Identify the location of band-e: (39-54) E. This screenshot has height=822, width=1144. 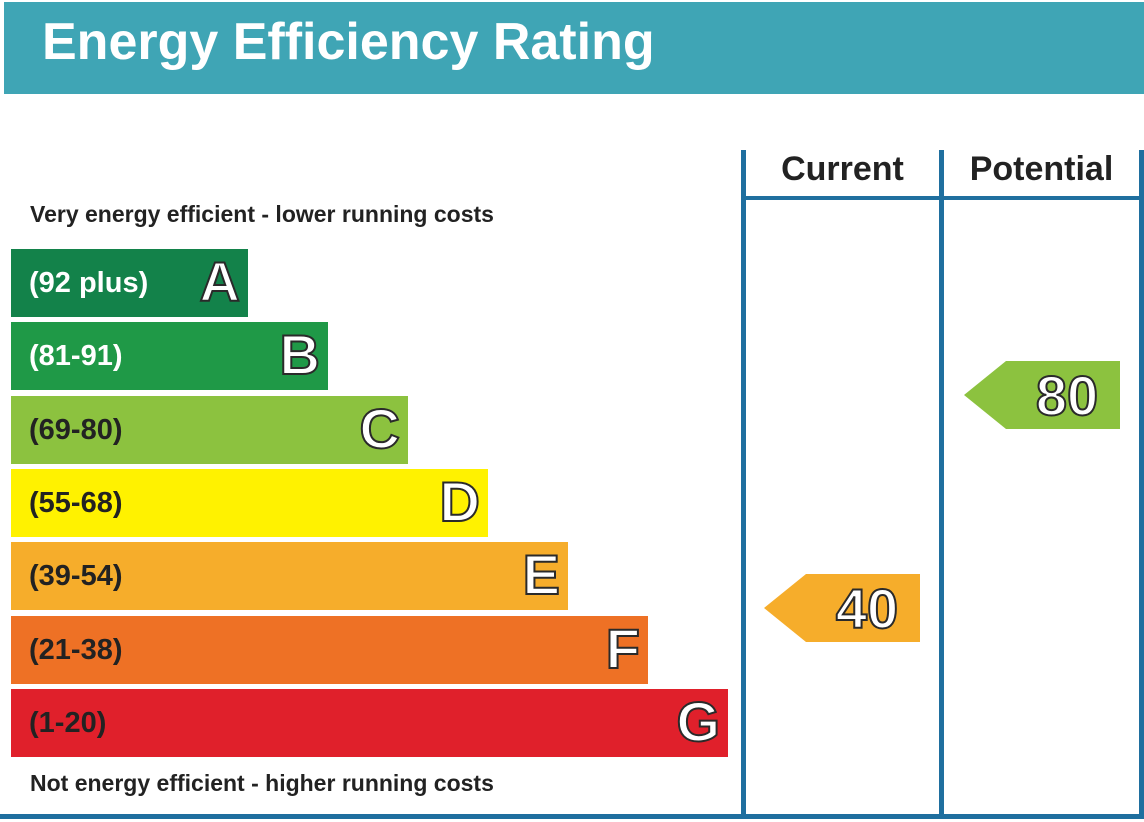
(289, 576).